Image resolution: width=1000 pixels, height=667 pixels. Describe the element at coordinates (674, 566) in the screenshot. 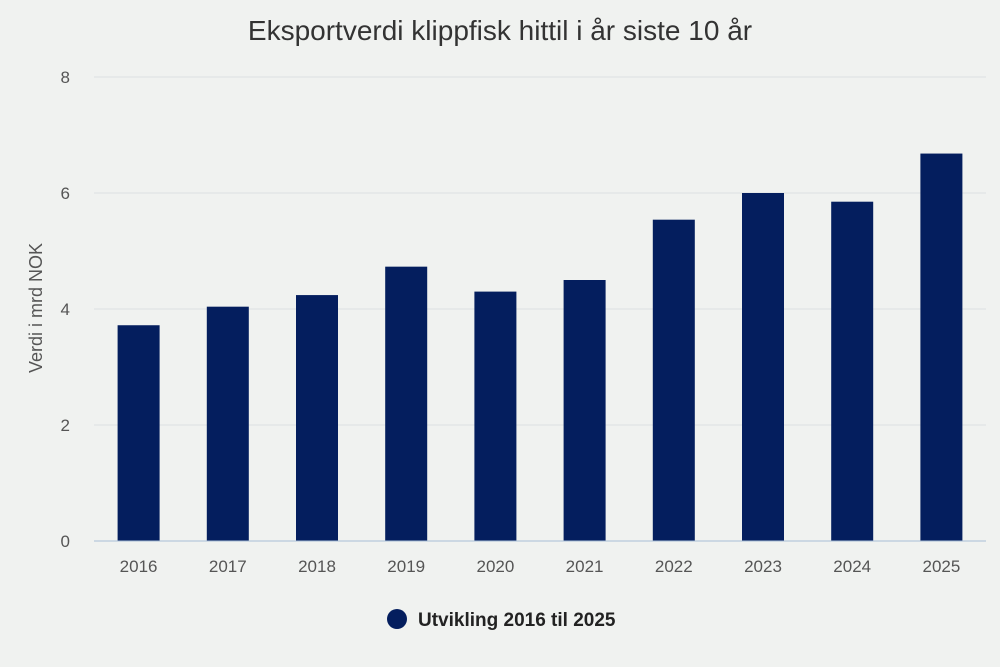

I see `x-tick-label: 2022` at that location.